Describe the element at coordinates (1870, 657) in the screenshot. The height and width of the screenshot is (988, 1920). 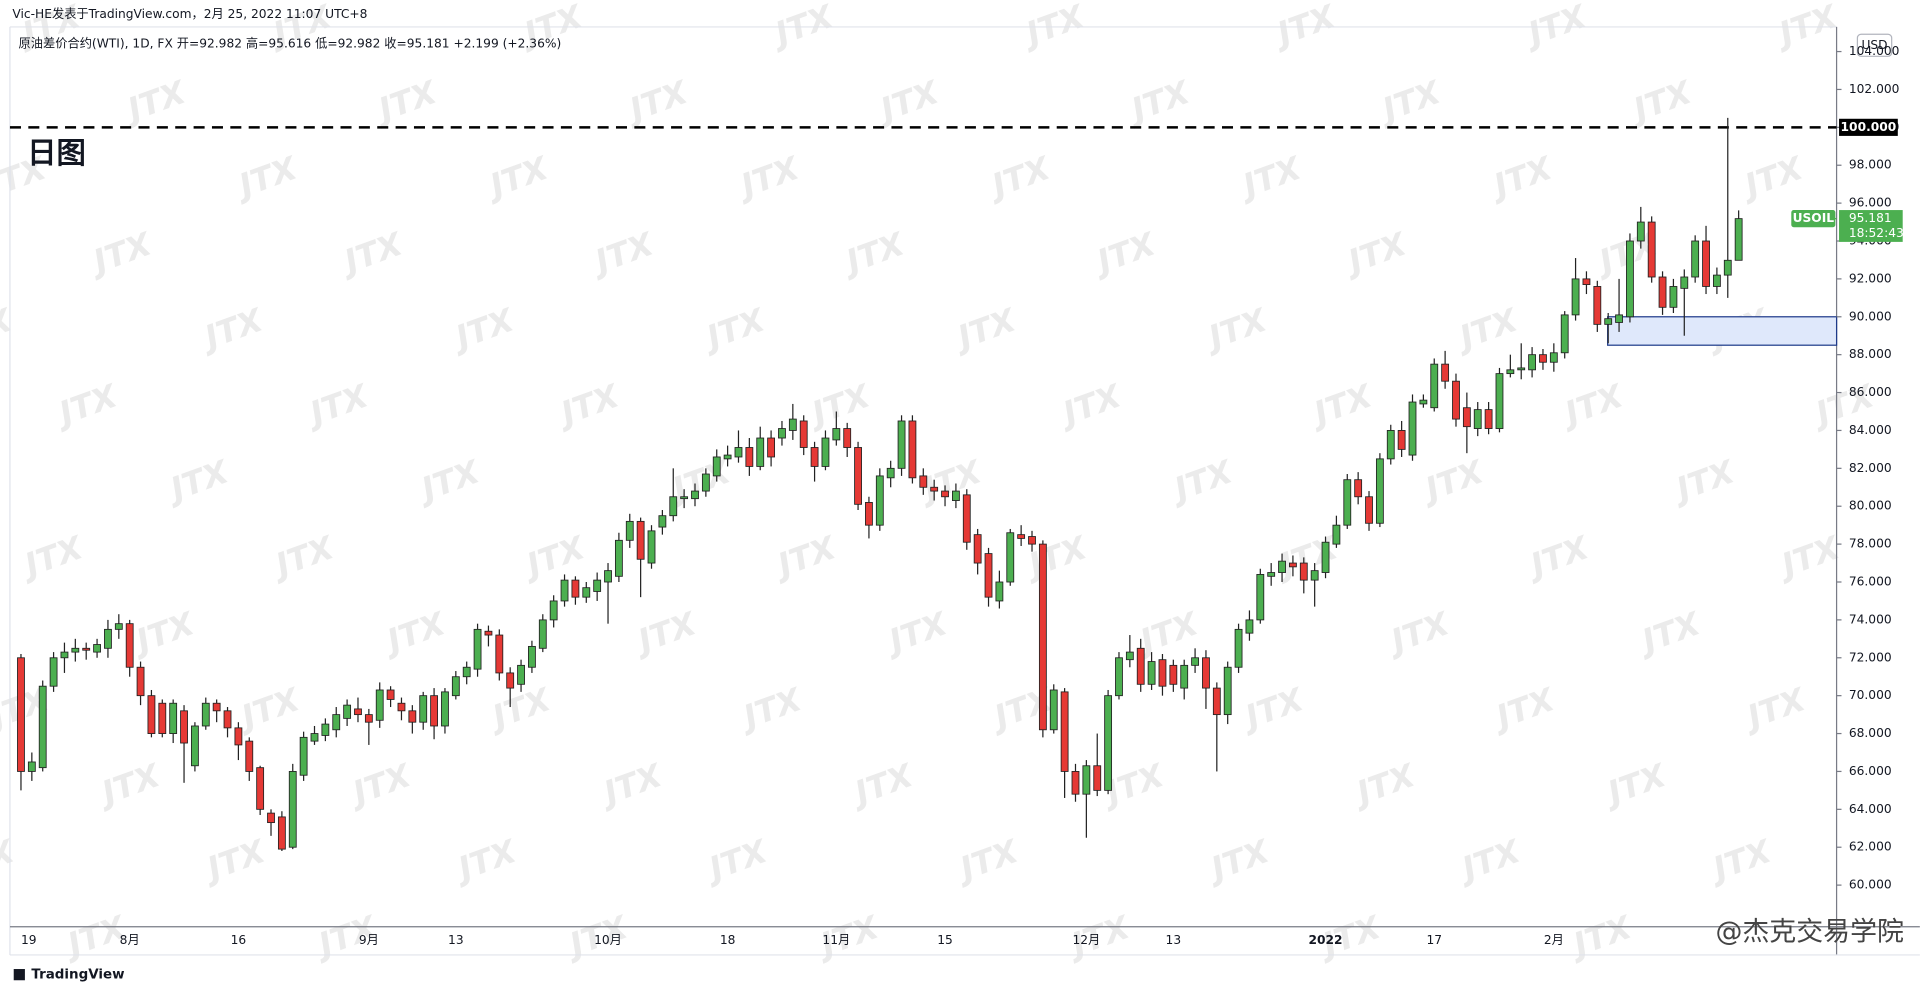
I see `y-tick-label: 72.000` at that location.